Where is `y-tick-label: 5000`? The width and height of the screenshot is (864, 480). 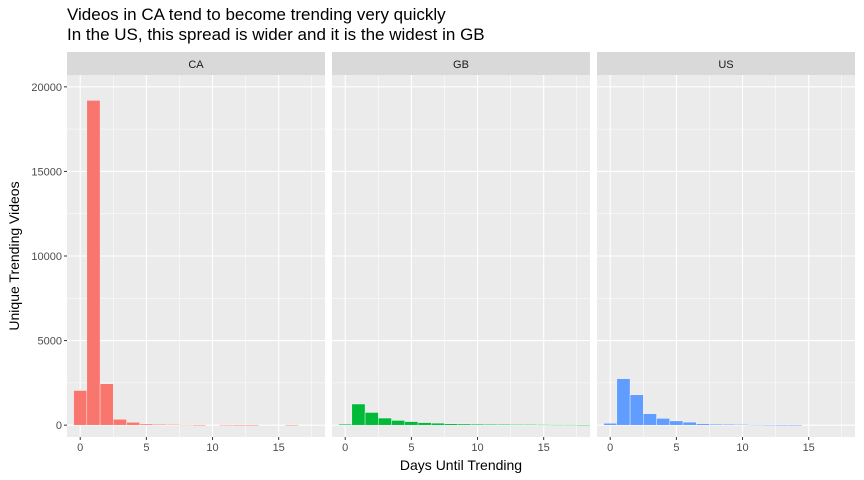
y-tick-label: 5000 is located at coordinates (50, 342).